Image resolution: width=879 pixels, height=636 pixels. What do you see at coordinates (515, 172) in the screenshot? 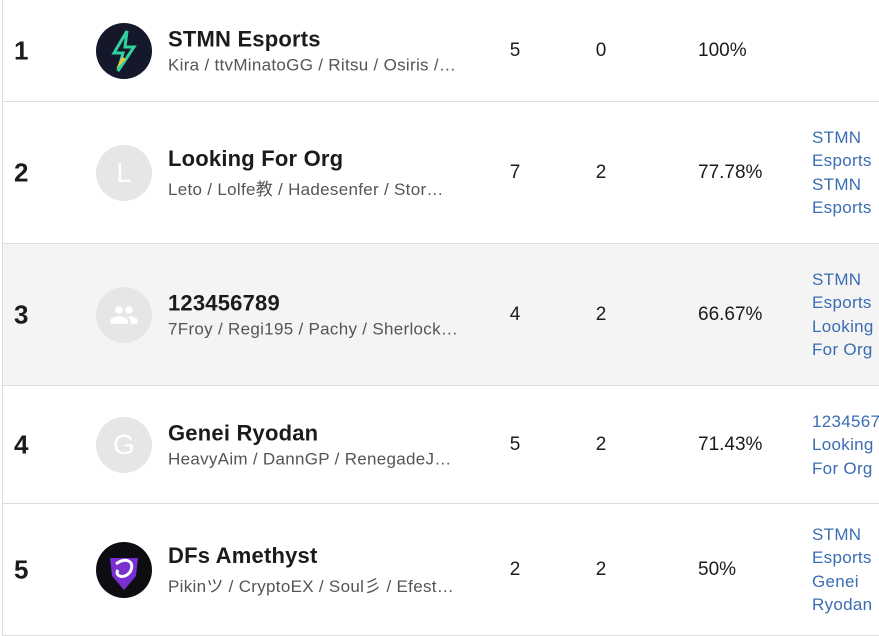
I see `wins: 7` at bounding box center [515, 172].